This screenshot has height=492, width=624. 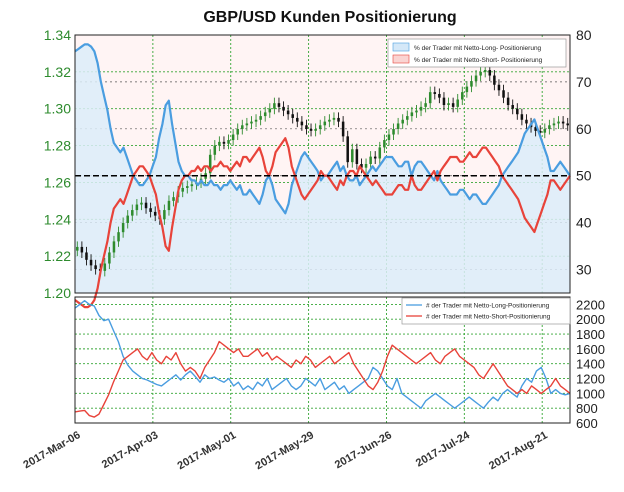 What do you see at coordinates (363, 450) in the screenshot?
I see `x-tick-label-4: 2017-Jun-26` at bounding box center [363, 450].